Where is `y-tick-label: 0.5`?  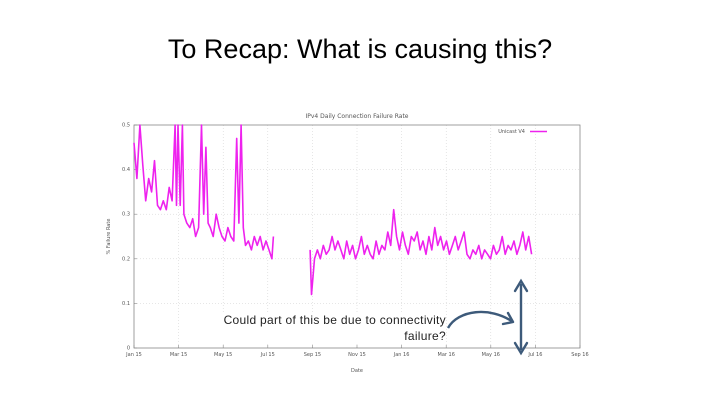
y-tick-label: 0.5 is located at coordinates (126, 126).